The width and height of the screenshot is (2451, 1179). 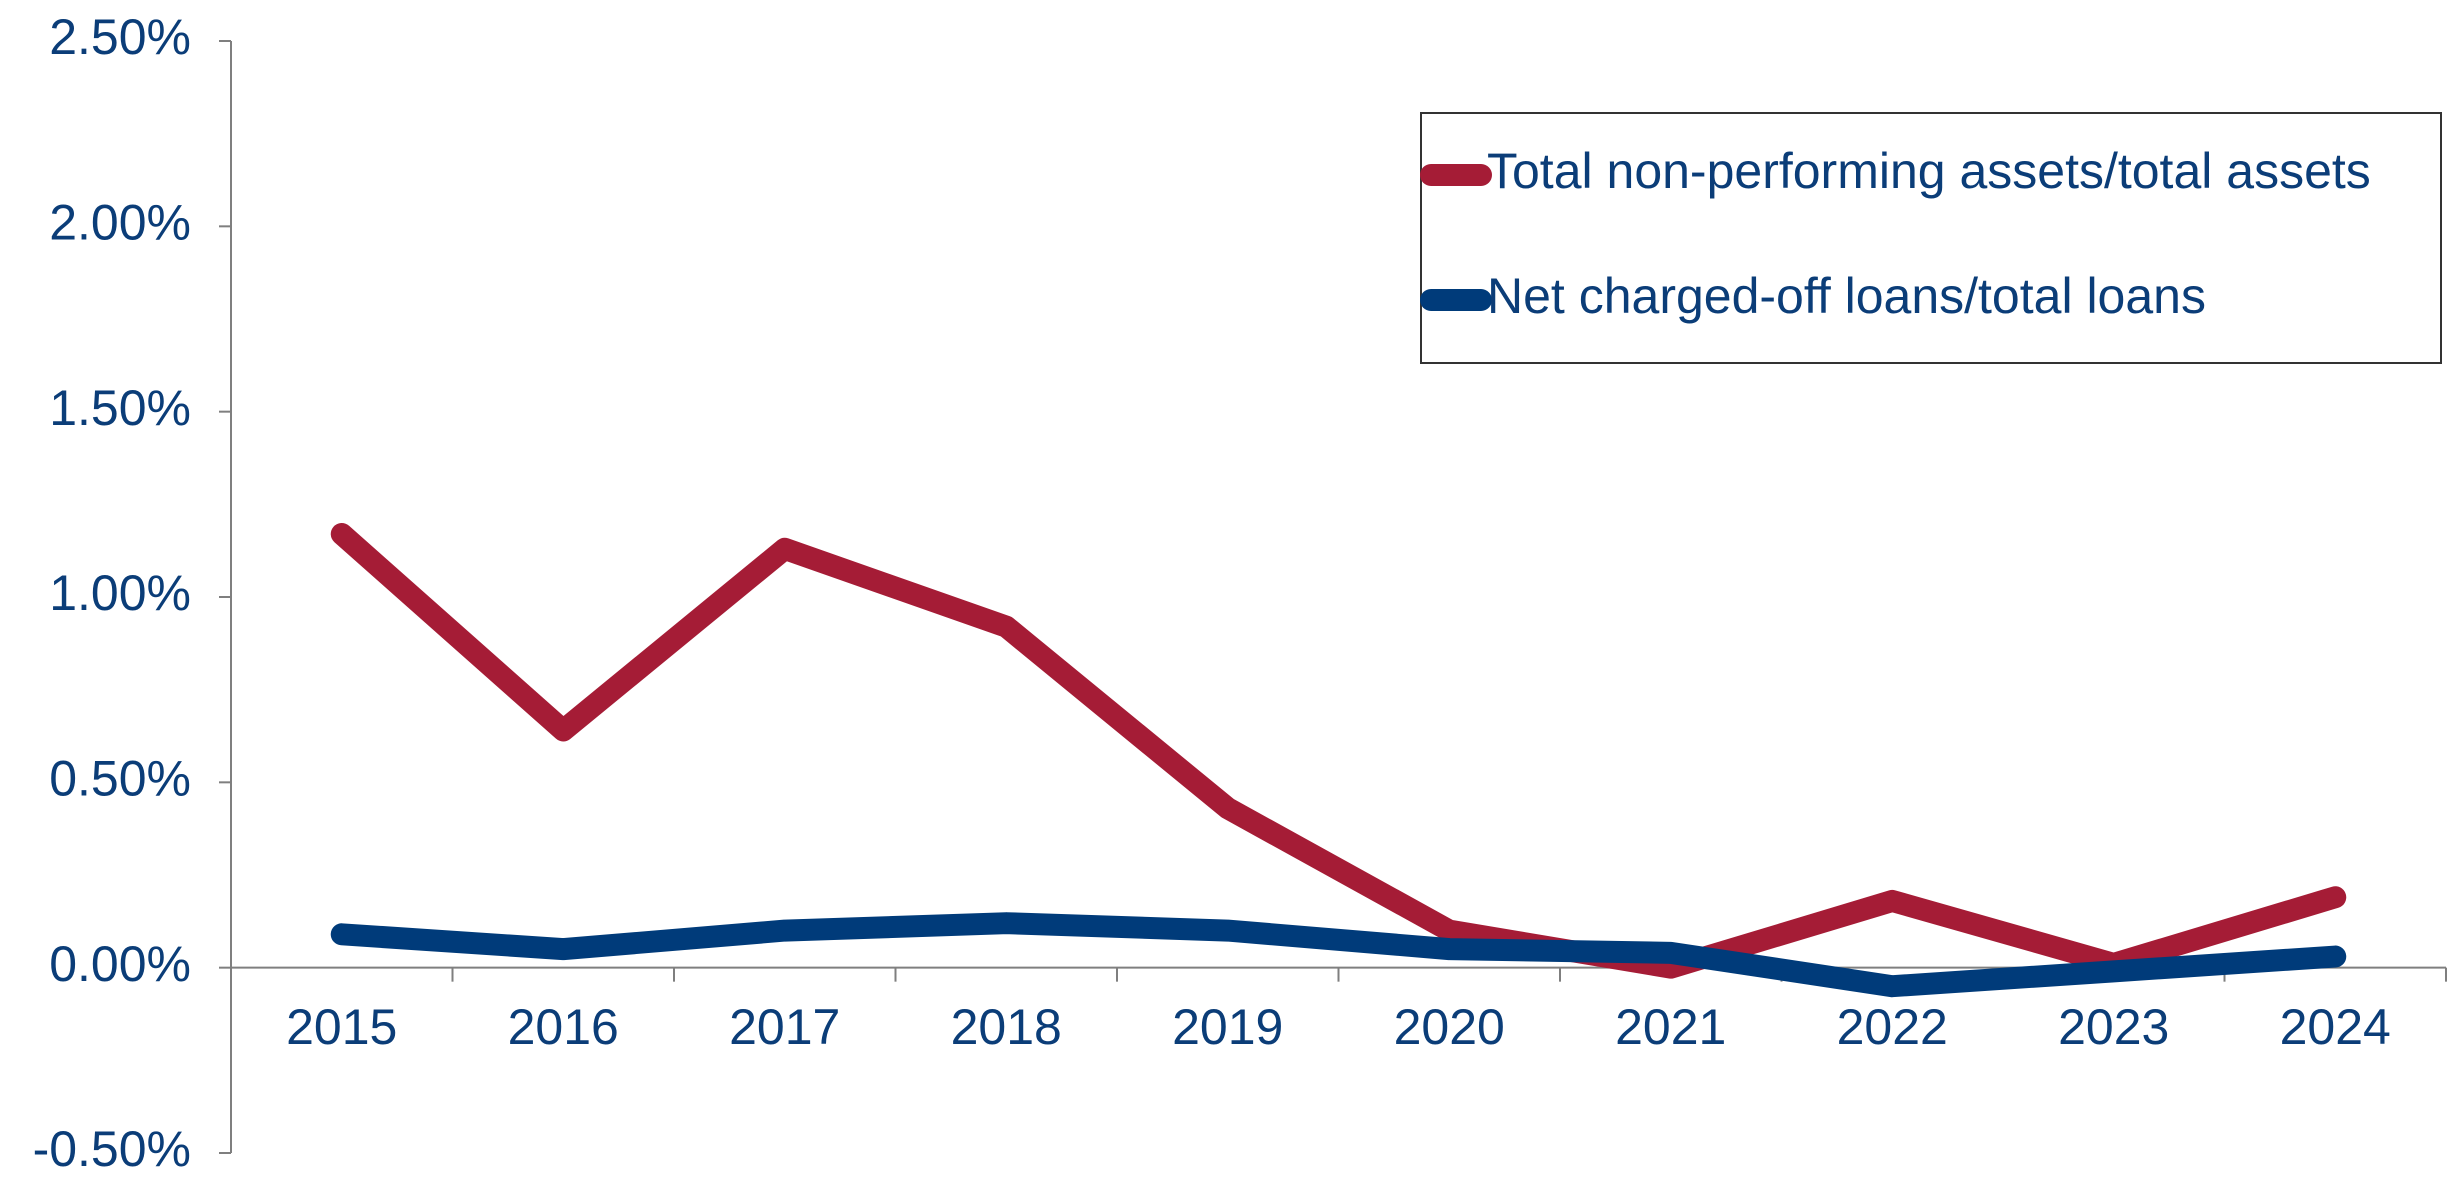 I want to click on y-tick-label: -0.50%, so click(x=112, y=1149).